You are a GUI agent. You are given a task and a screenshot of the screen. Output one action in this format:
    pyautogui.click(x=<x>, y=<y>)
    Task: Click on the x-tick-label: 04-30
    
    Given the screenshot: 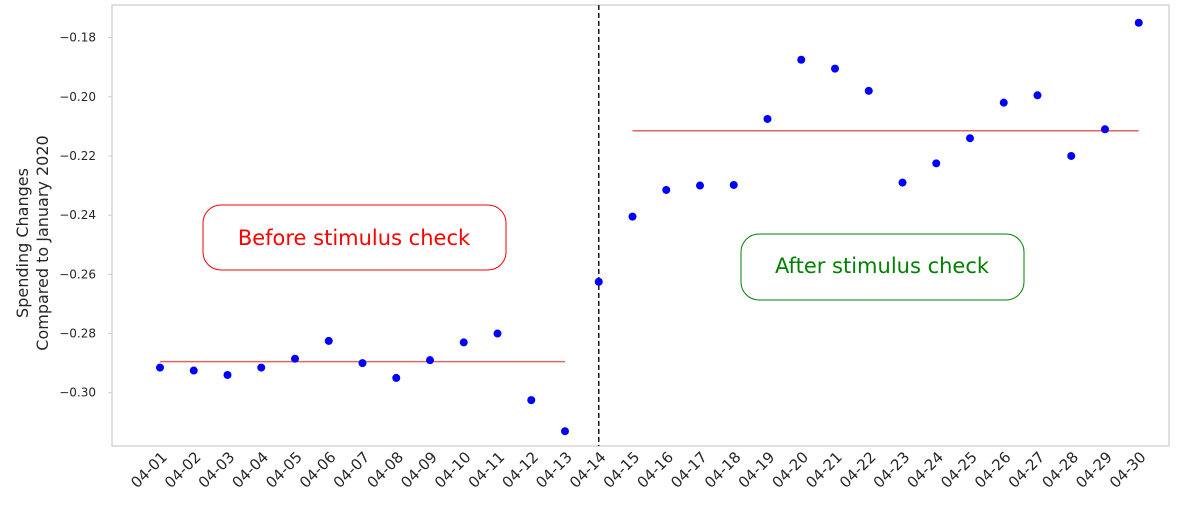 What is the action you would take?
    pyautogui.click(x=1128, y=470)
    